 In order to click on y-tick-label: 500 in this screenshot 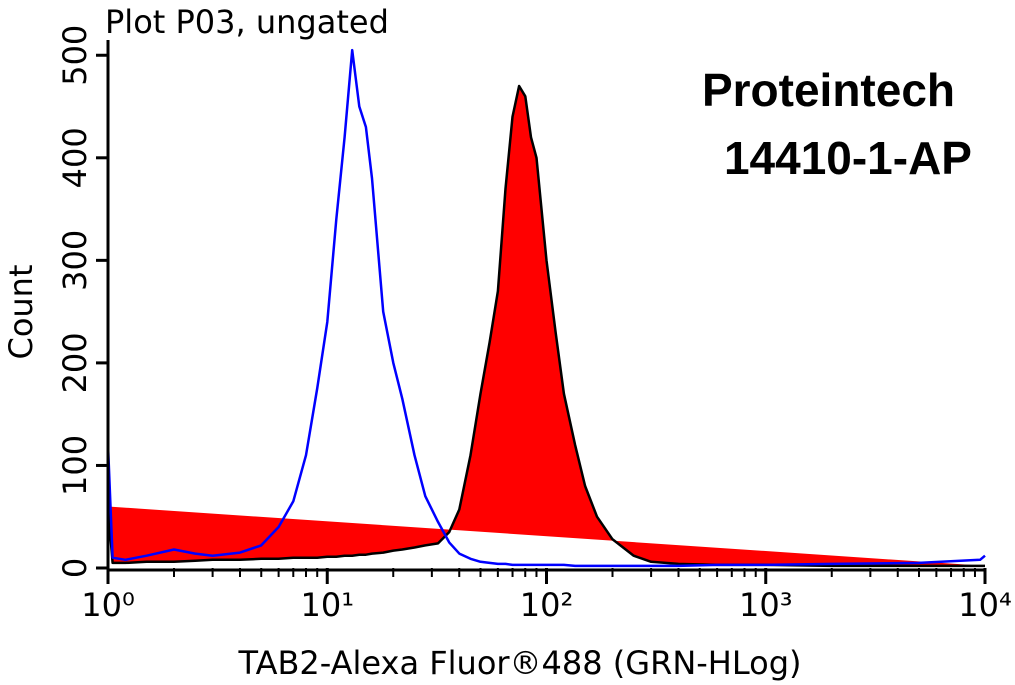, I will do `click(75, 55)`.